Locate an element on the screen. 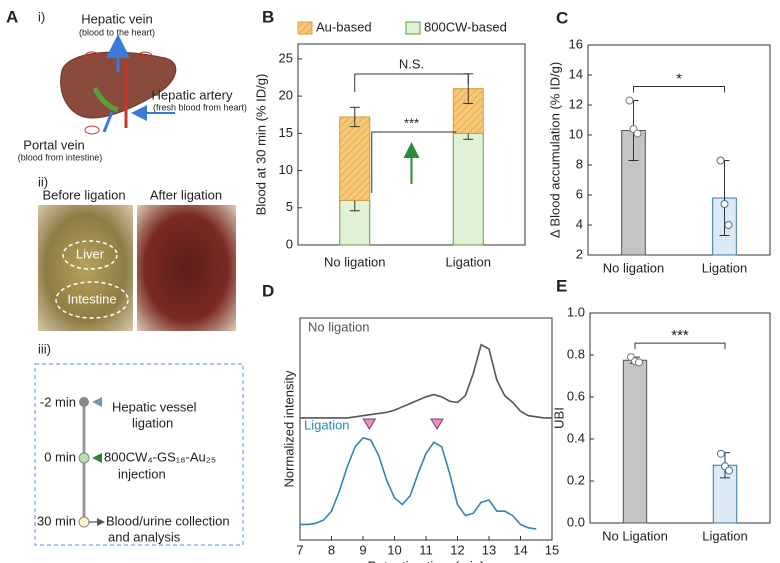 The width and height of the screenshot is (780, 563). y-tick-label: 8 is located at coordinates (579, 163).